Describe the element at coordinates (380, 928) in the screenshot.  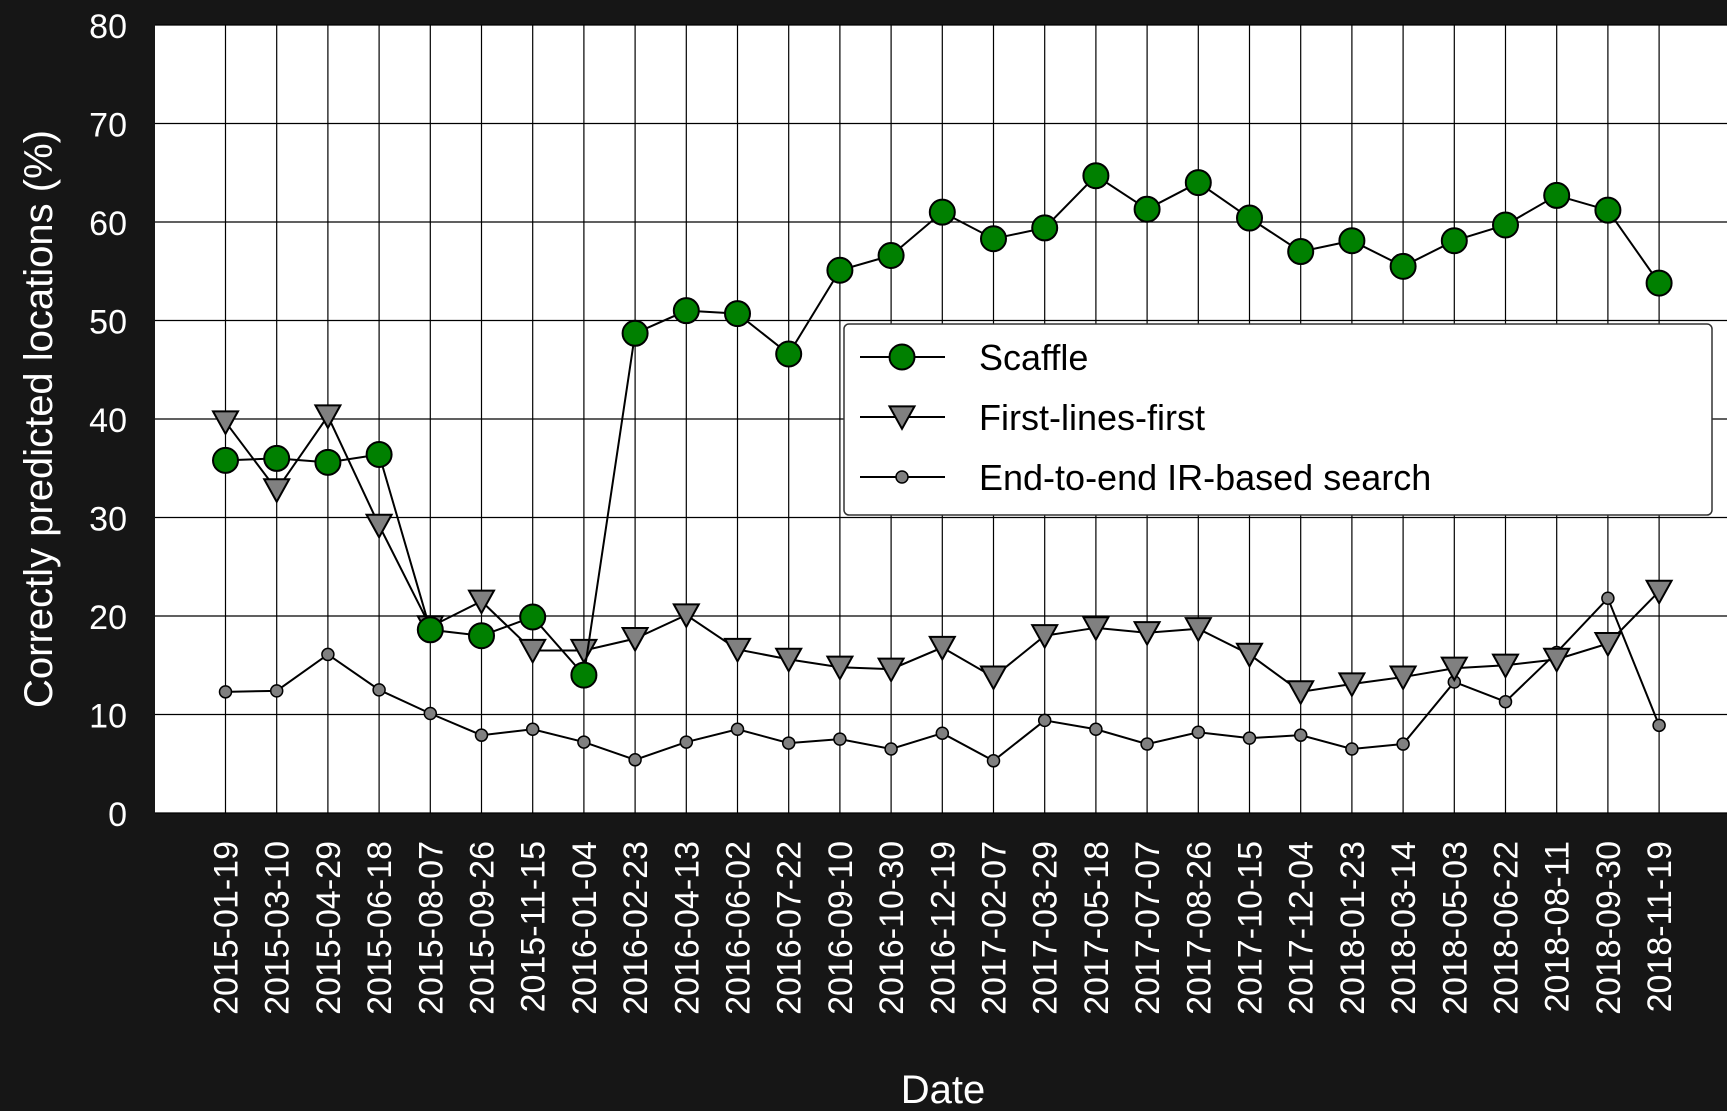
I see `x-tick-label: 2015-06-18` at that location.